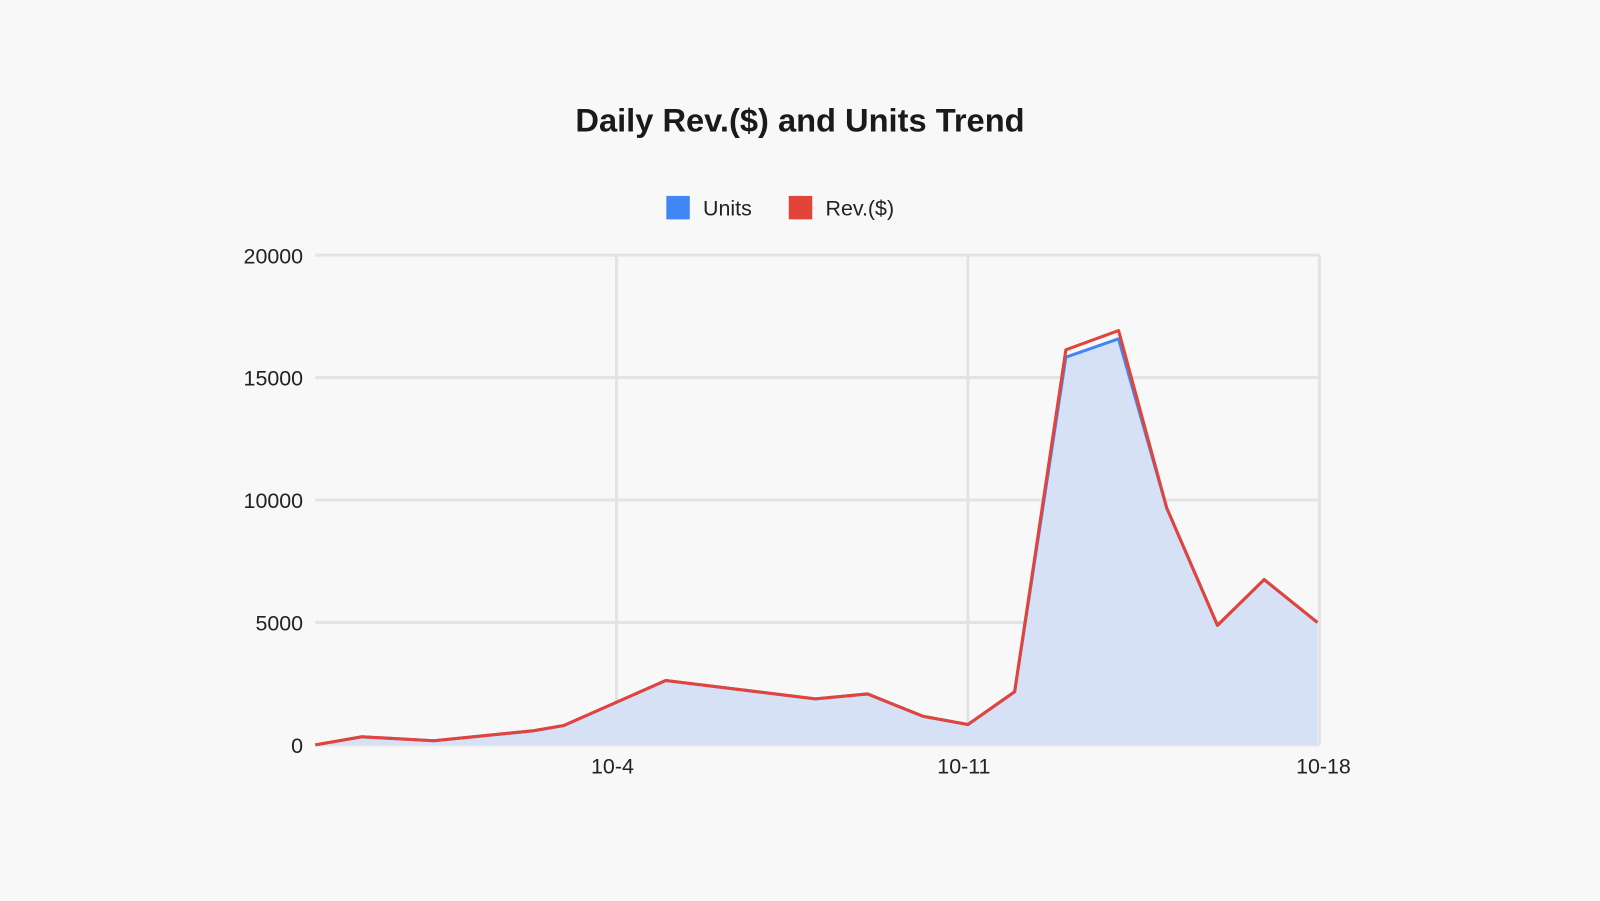 Image resolution: width=1600 pixels, height=901 pixels. I want to click on x-tick-label: 10-4, so click(612, 766).